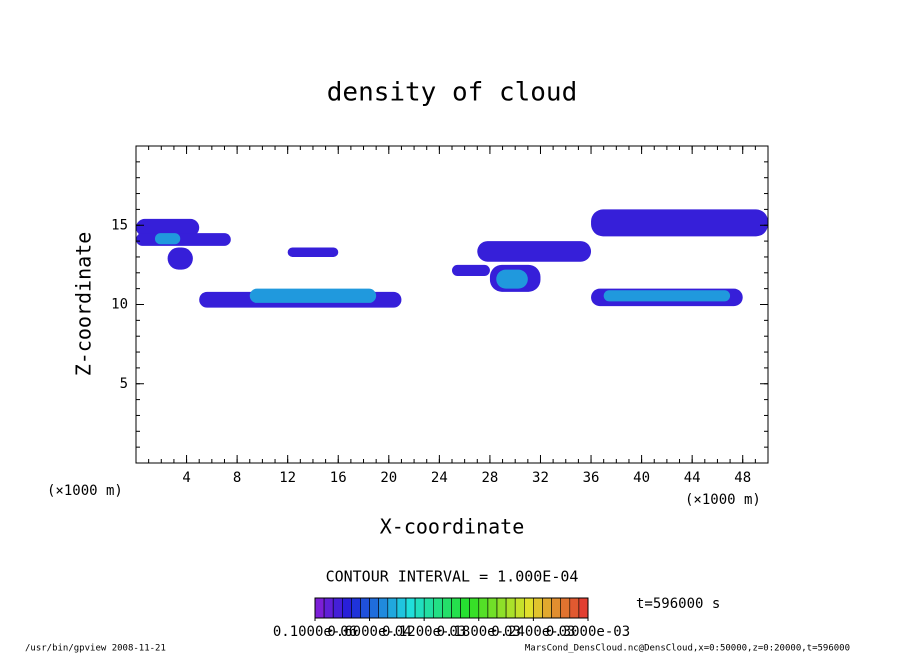  What do you see at coordinates (95, 649) in the screenshot?
I see `footer-left: /usr/bin/gpview 2008-11-21` at bounding box center [95, 649].